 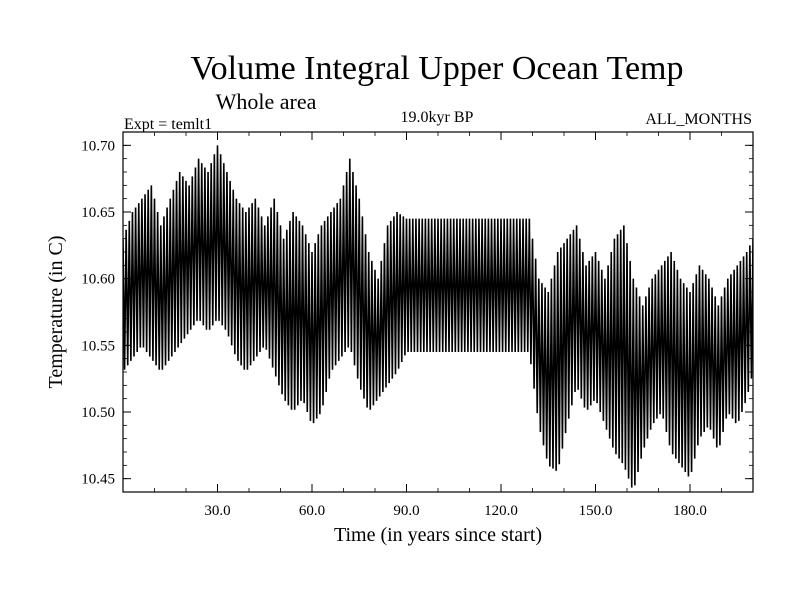 What do you see at coordinates (98, 146) in the screenshot?
I see `y-tick-label: 10.70` at bounding box center [98, 146].